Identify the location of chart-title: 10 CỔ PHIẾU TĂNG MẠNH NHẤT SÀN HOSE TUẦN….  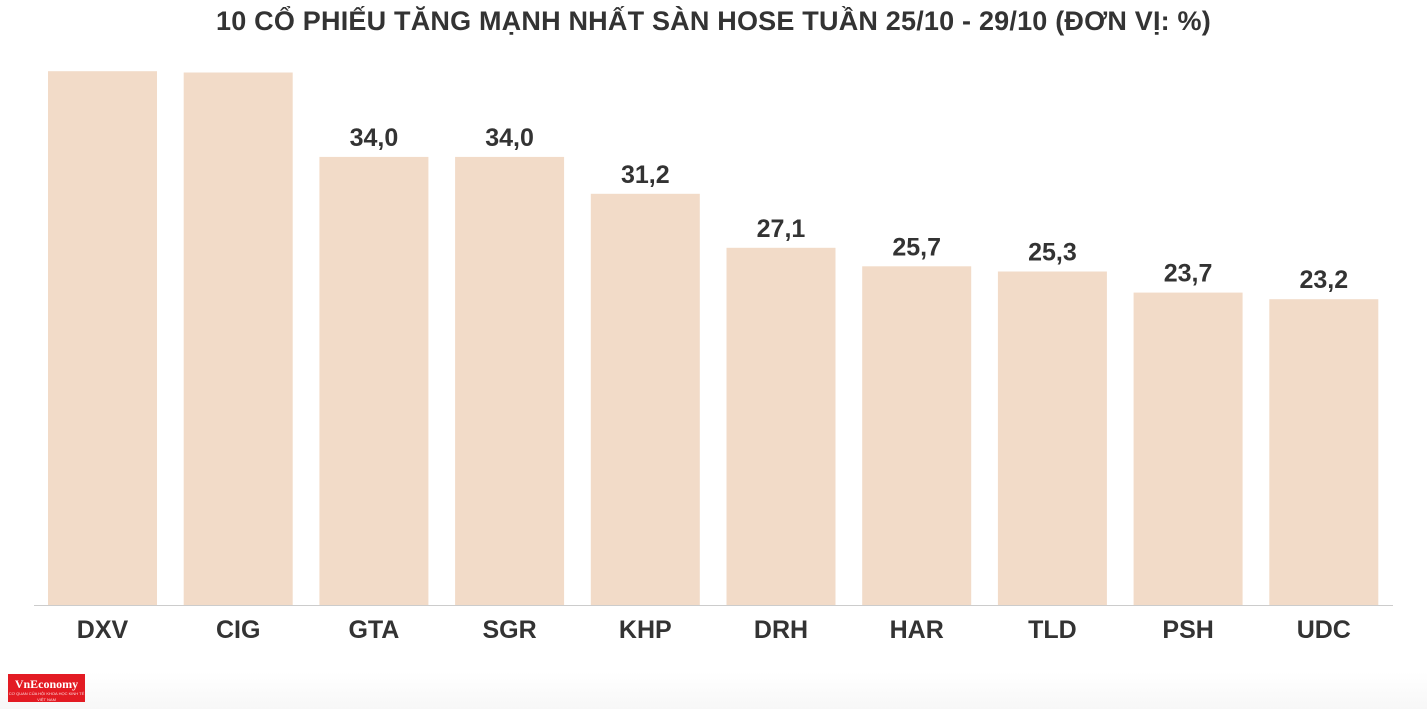
(713, 21).